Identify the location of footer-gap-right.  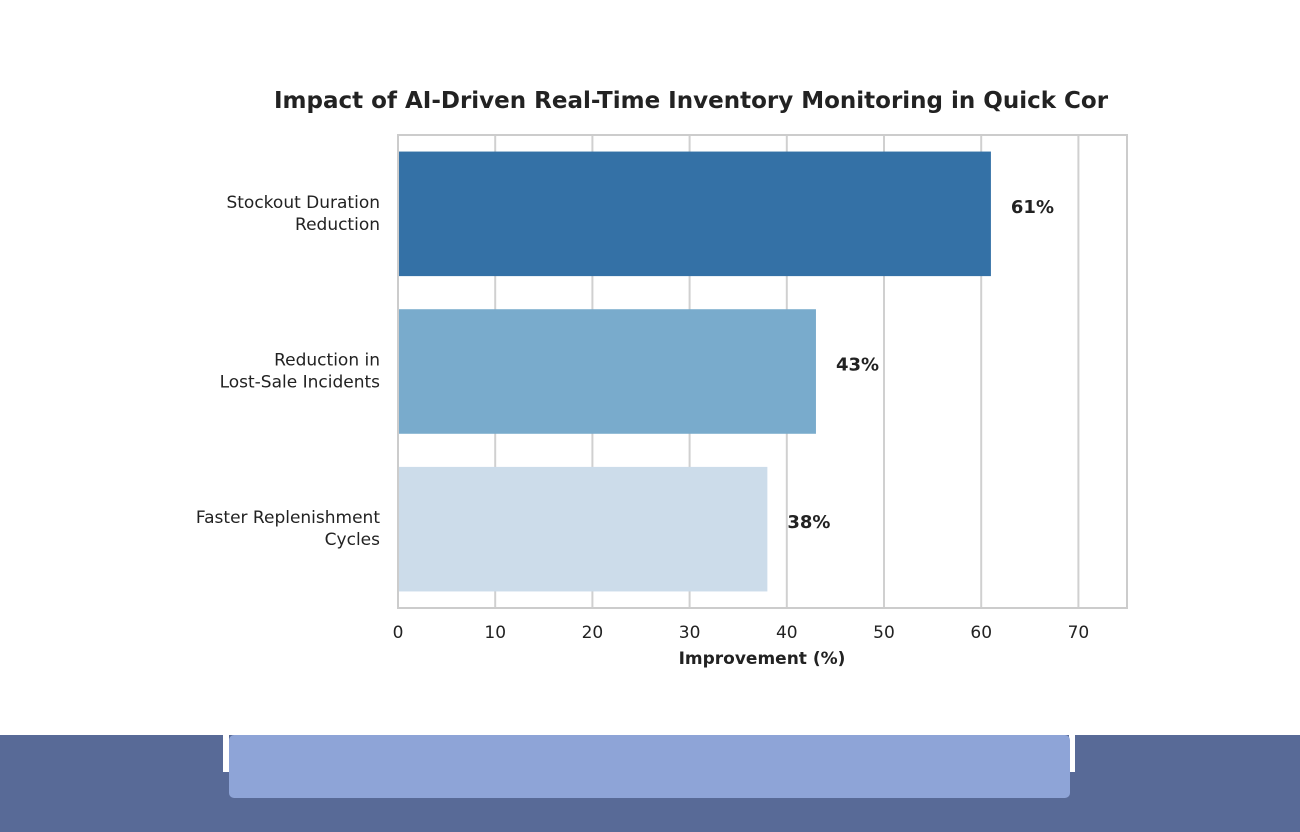
(1072, 753).